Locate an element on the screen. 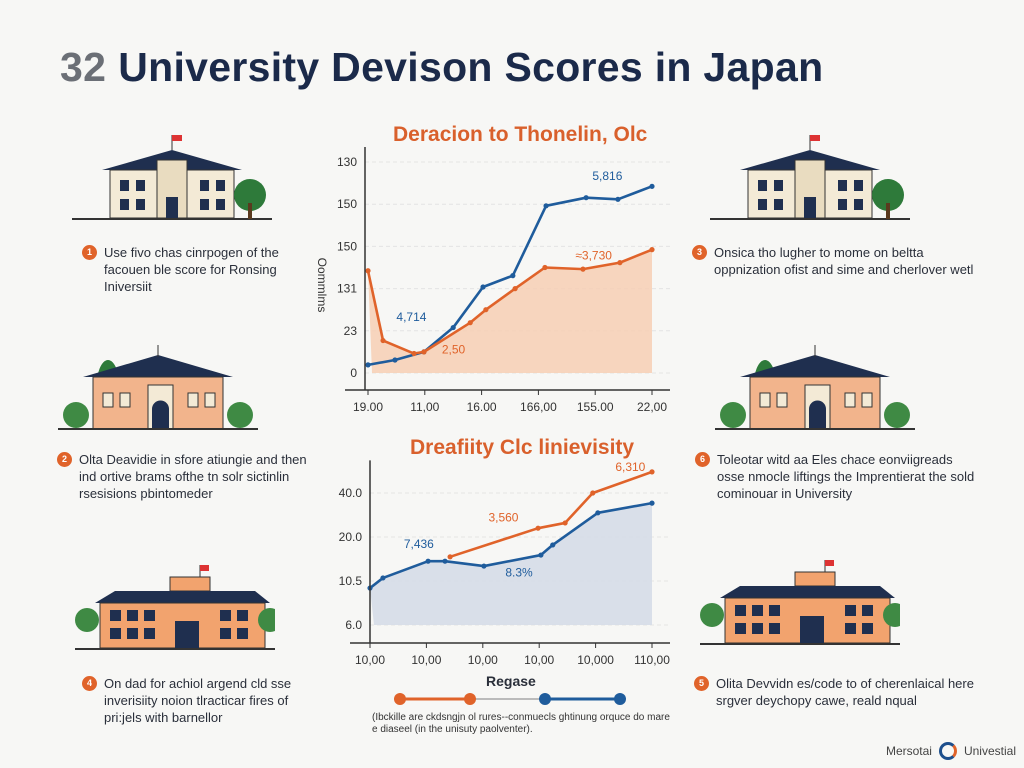 This screenshot has width=1024, height=768. legend-title: Regase is located at coordinates (511, 681).